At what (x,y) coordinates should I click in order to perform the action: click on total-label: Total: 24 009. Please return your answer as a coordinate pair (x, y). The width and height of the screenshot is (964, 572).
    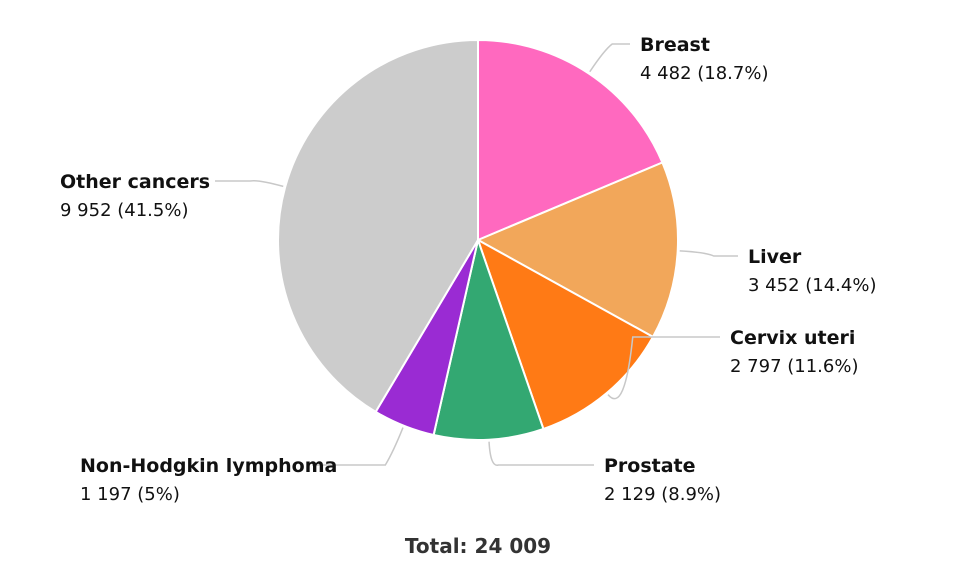
    Looking at the image, I should click on (478, 546).